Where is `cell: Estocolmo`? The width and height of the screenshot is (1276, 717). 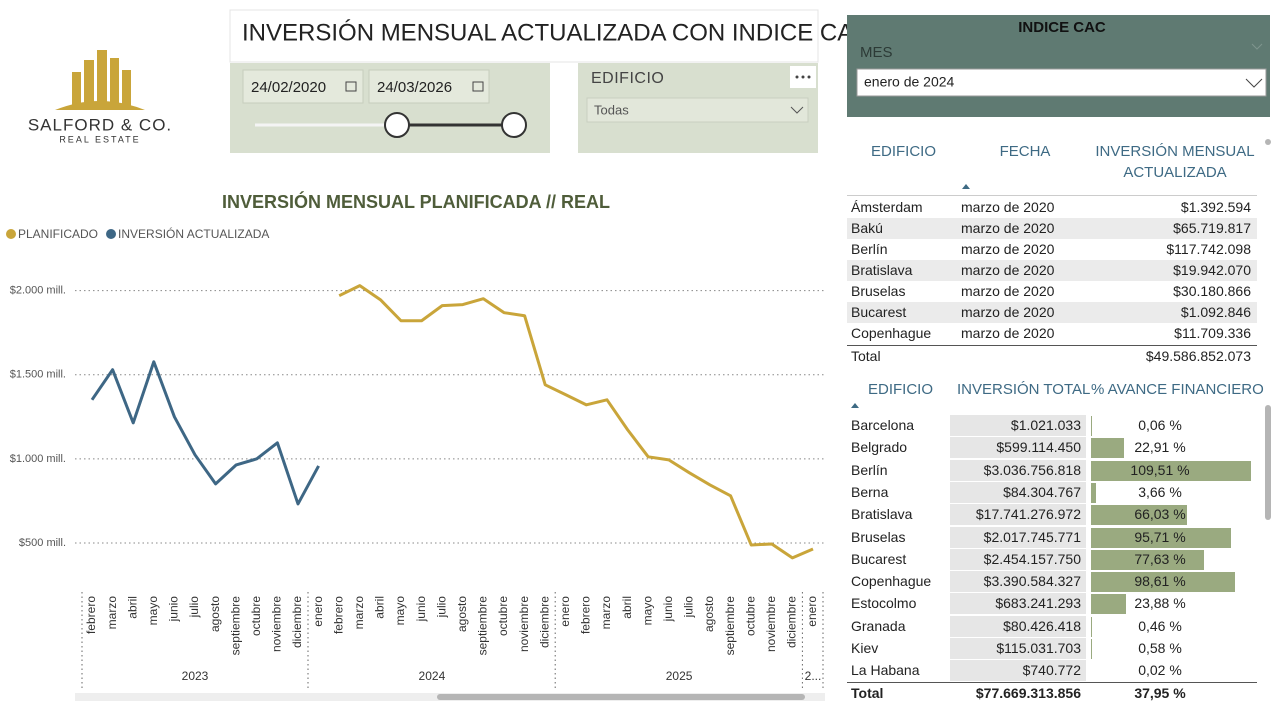
cell: Estocolmo is located at coordinates (884, 603).